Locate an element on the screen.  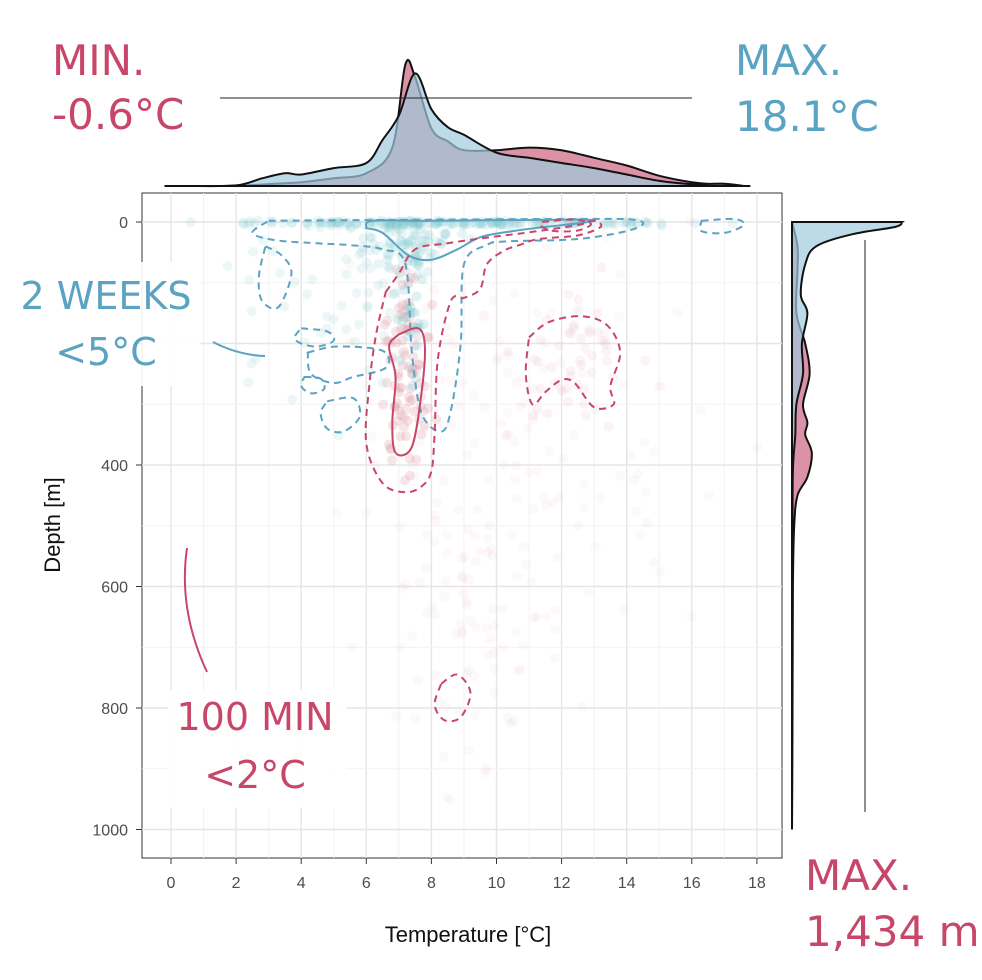
y-tick-label: 800 is located at coordinates (114, 709).